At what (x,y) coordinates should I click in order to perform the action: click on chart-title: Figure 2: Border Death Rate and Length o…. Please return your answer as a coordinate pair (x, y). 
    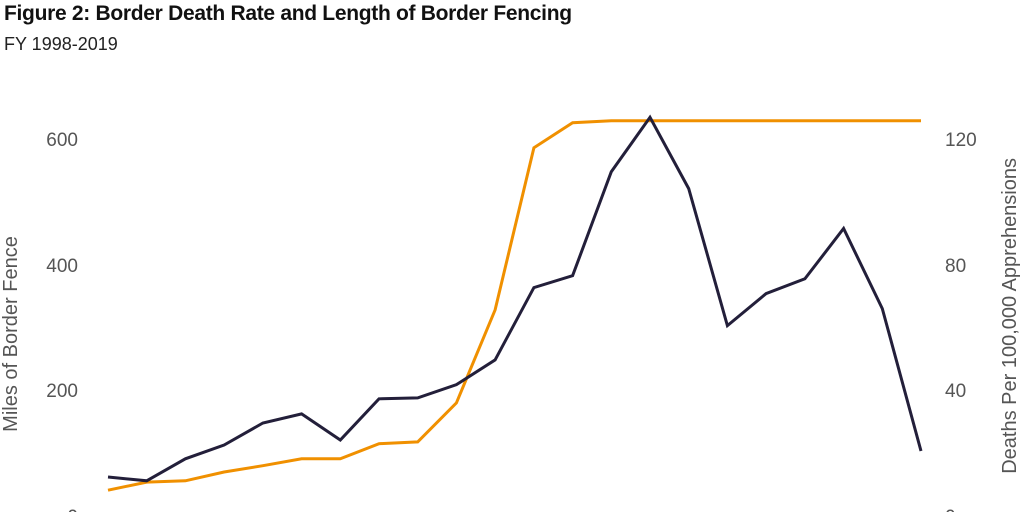
    Looking at the image, I should click on (288, 13).